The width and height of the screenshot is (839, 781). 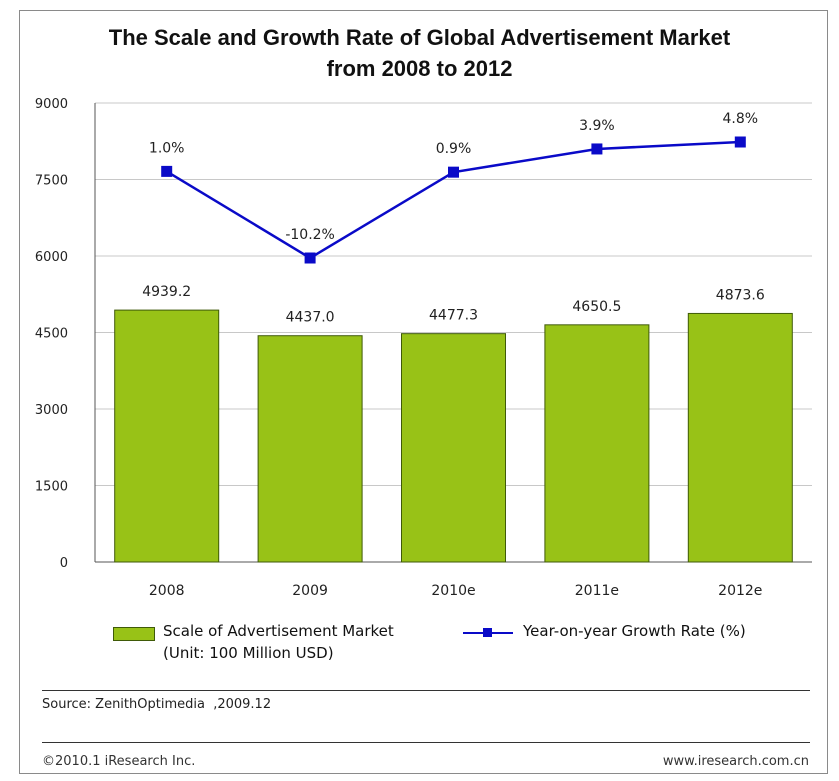 What do you see at coordinates (740, 591) in the screenshot?
I see `x-tick-label: 2012e` at bounding box center [740, 591].